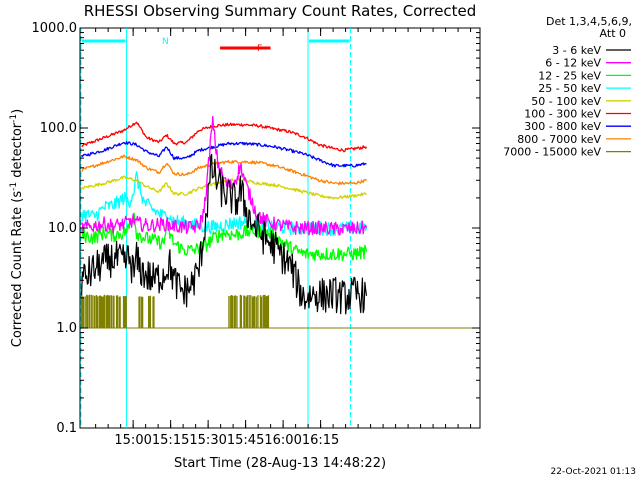  I want to click on x-tick-label-0: 15:00, so click(132, 440).